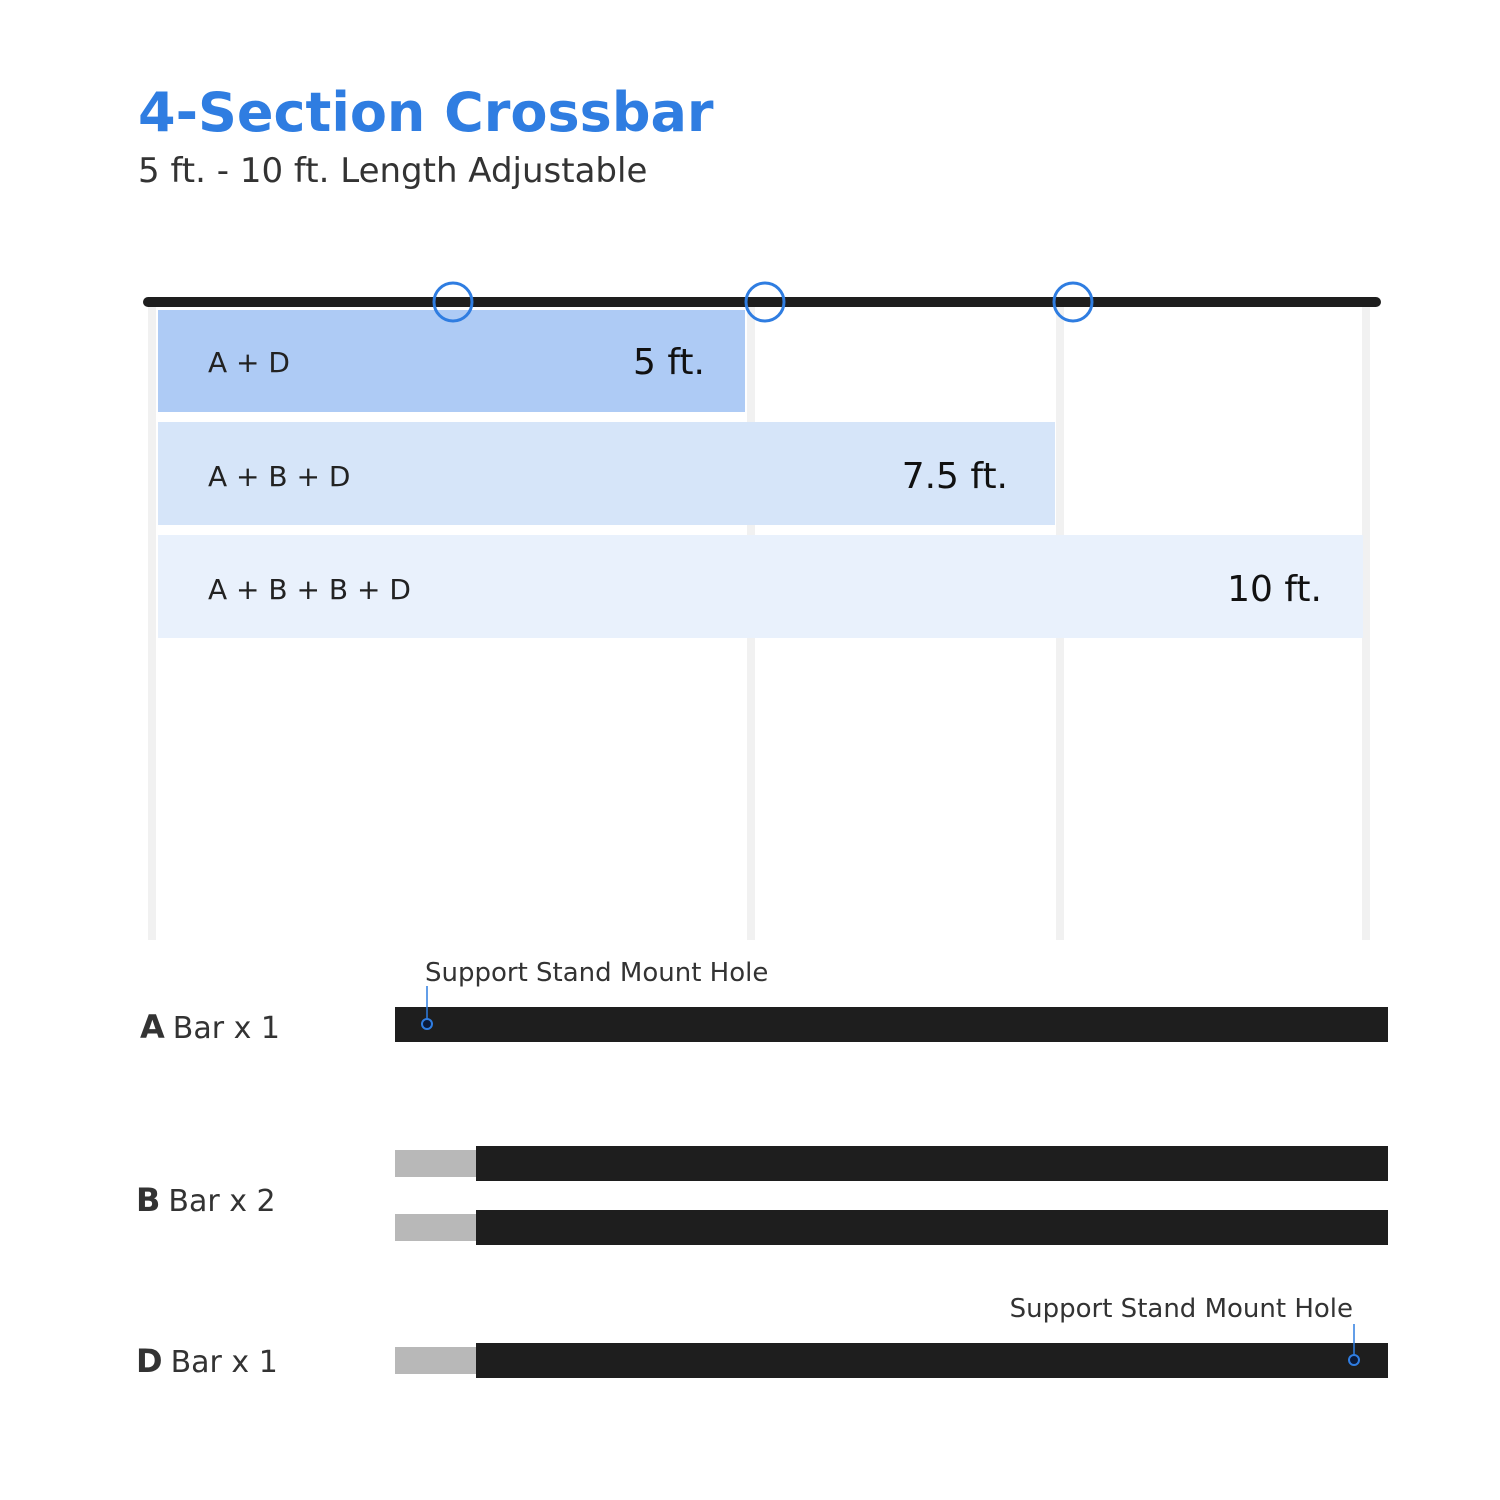 Image resolution: width=1500 pixels, height=1500 pixels. Describe the element at coordinates (891, 1024) in the screenshot. I see `bar-a` at that location.